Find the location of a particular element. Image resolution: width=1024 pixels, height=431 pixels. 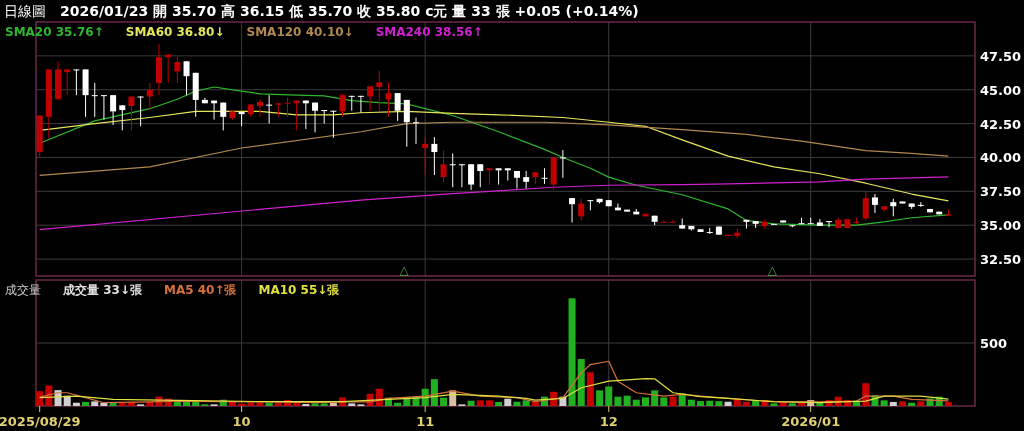

y-tick-label: 45.00 is located at coordinates (1001, 90).